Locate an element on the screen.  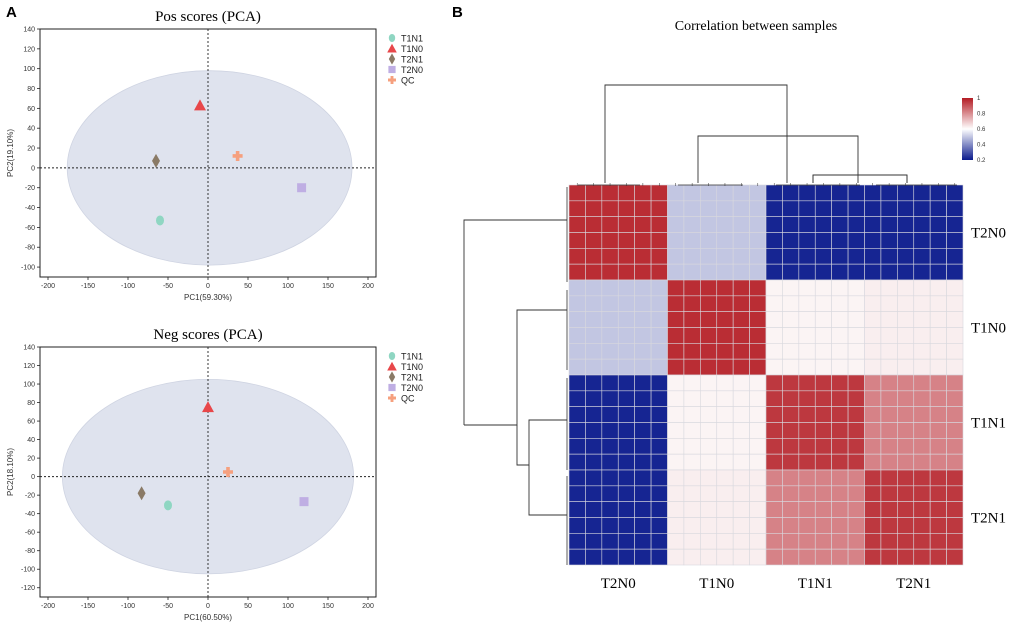
y-tick-label: 100 is located at coordinates (29, 69).